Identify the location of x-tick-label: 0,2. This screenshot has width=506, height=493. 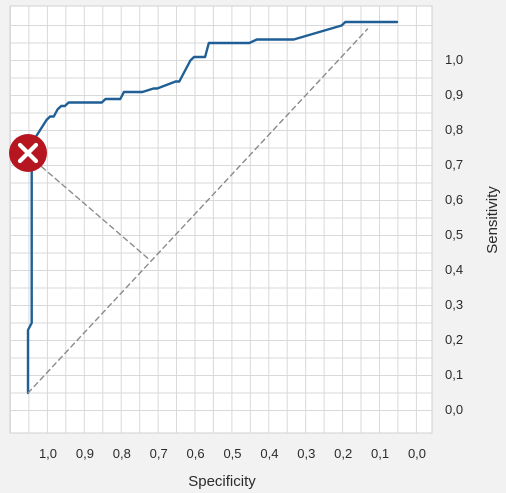
(343, 453).